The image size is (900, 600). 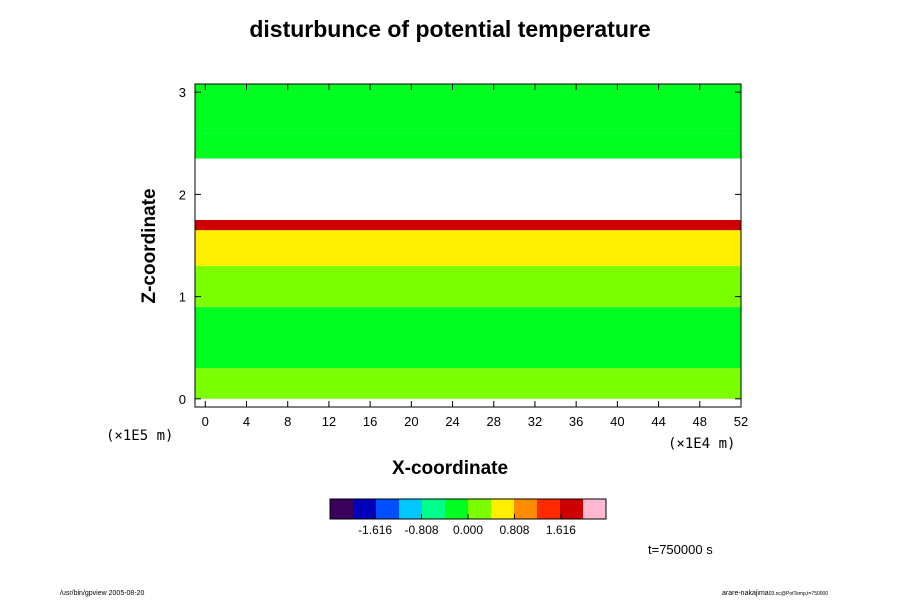 I want to click on y-tick-label: 2, so click(x=182, y=194).